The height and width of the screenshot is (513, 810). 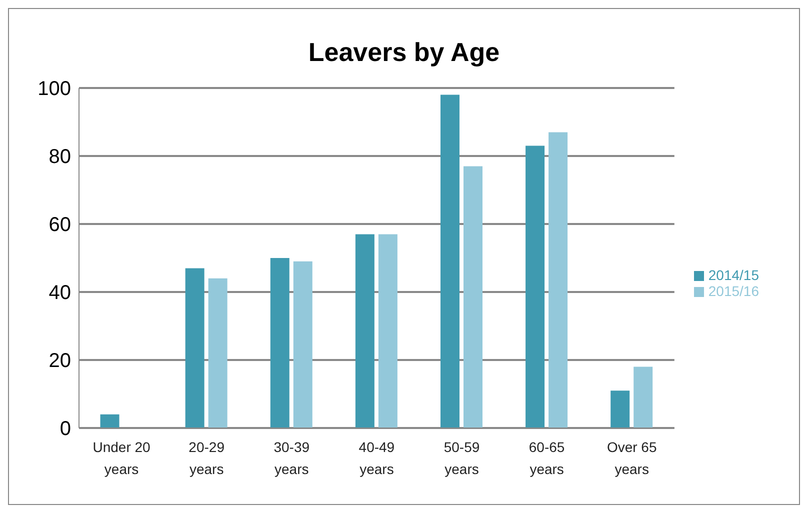 I want to click on y-tick-label: 80, so click(x=59, y=157).